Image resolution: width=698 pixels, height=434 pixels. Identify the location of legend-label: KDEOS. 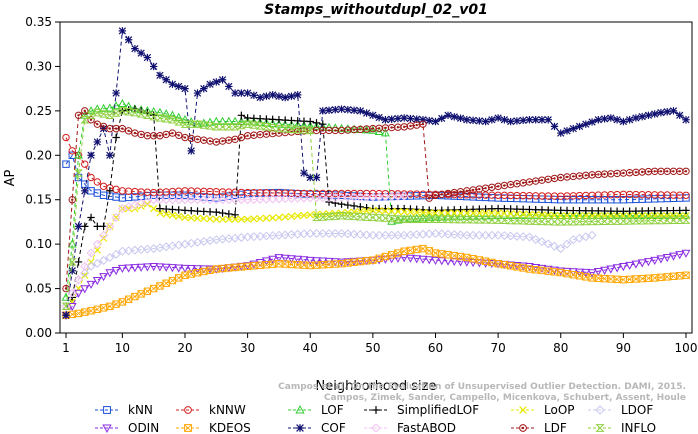
(230, 427).